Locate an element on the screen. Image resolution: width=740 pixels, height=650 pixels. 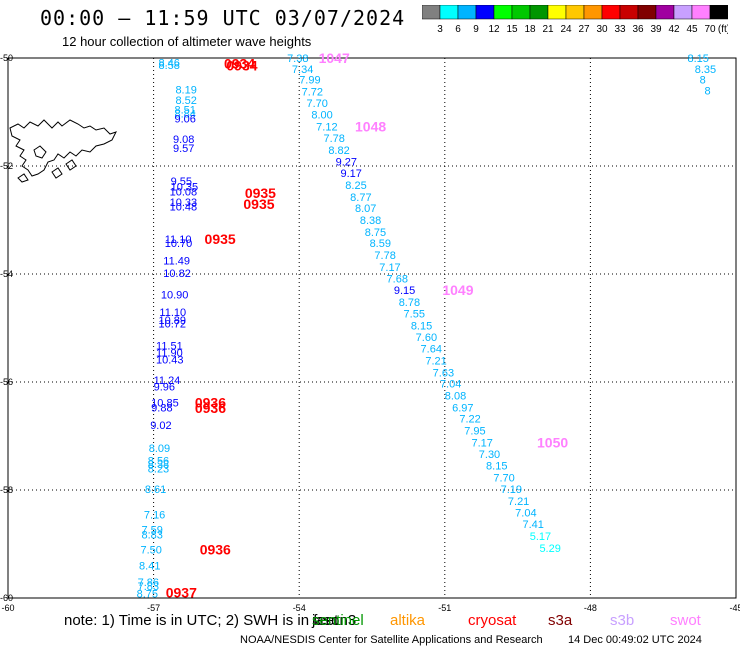
wave-height-value: 10.43 is located at coordinates (170, 360).